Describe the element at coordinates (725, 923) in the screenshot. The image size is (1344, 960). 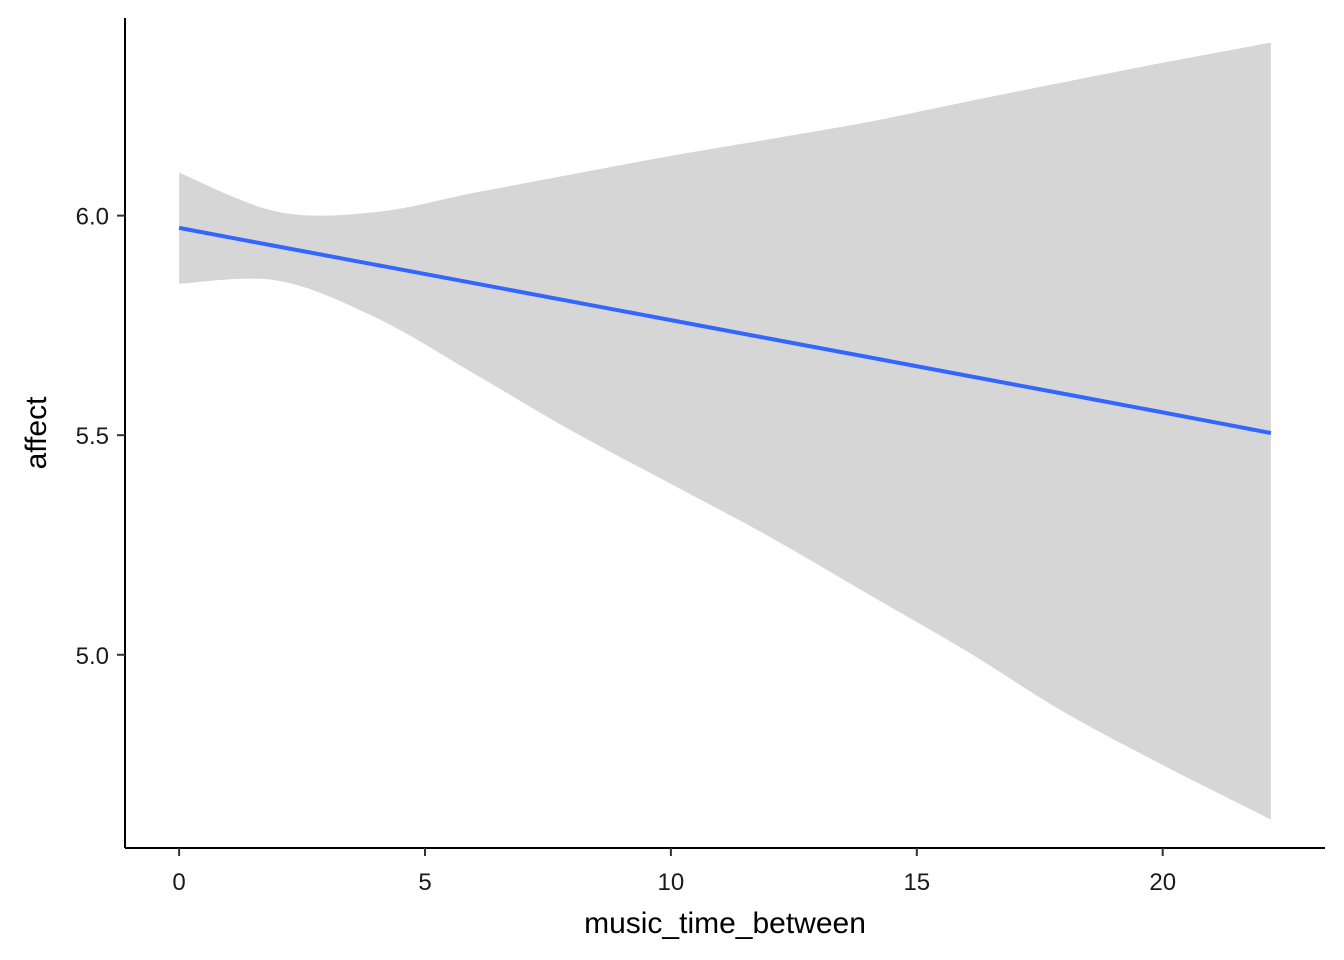
I see `x-axis-title: music_time_between` at that location.